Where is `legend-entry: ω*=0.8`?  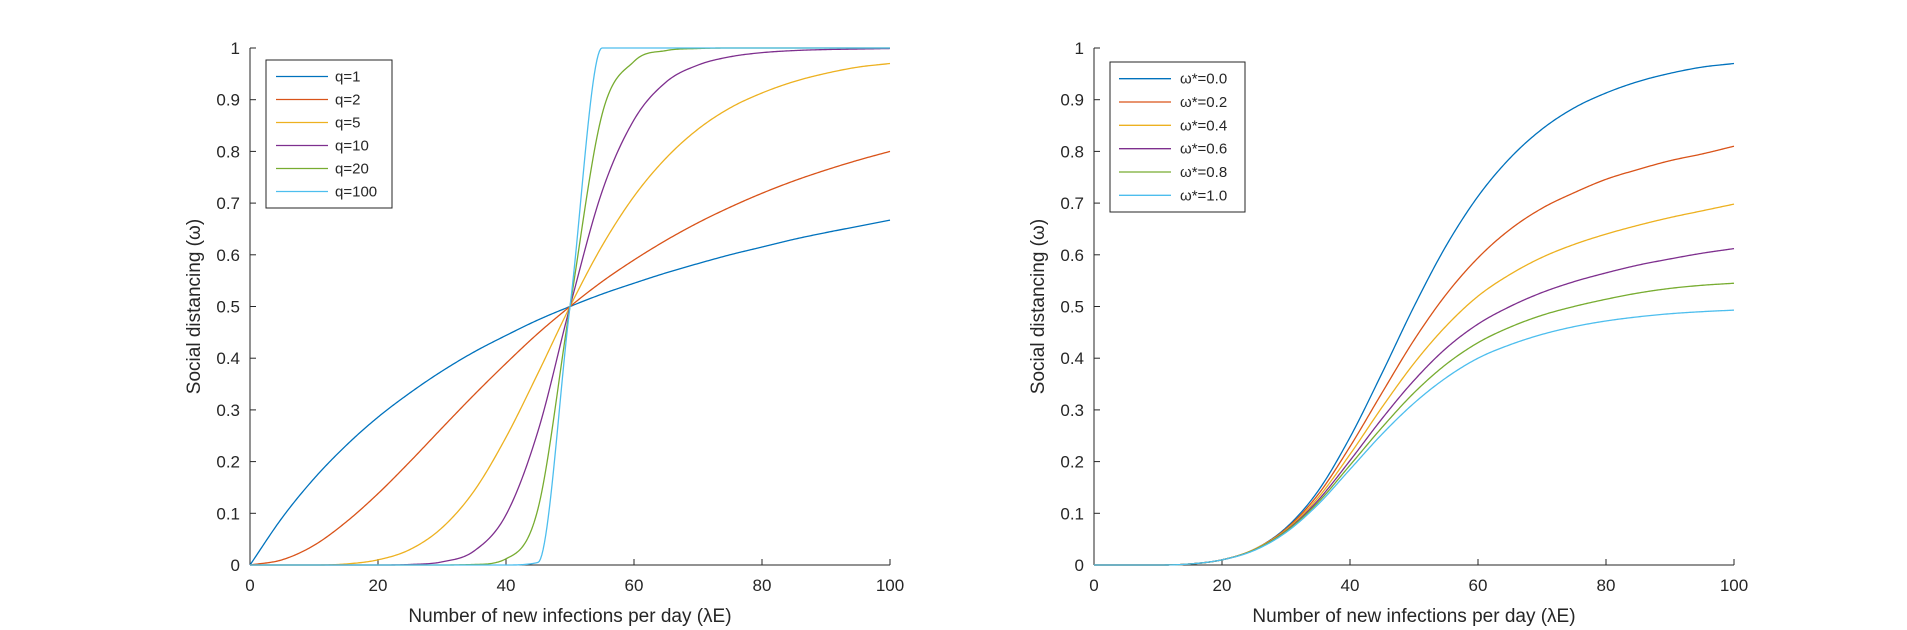 legend-entry: ω*=0.8 is located at coordinates (1203, 172).